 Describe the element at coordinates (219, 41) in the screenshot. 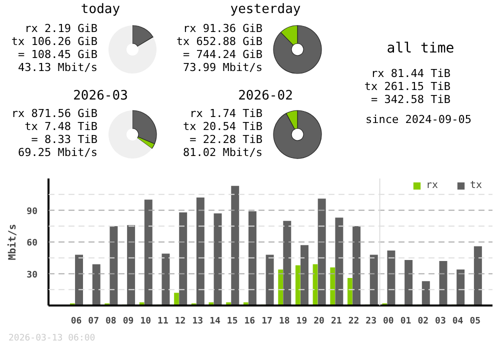

I see `text: tx 652.88 GiB` at that location.